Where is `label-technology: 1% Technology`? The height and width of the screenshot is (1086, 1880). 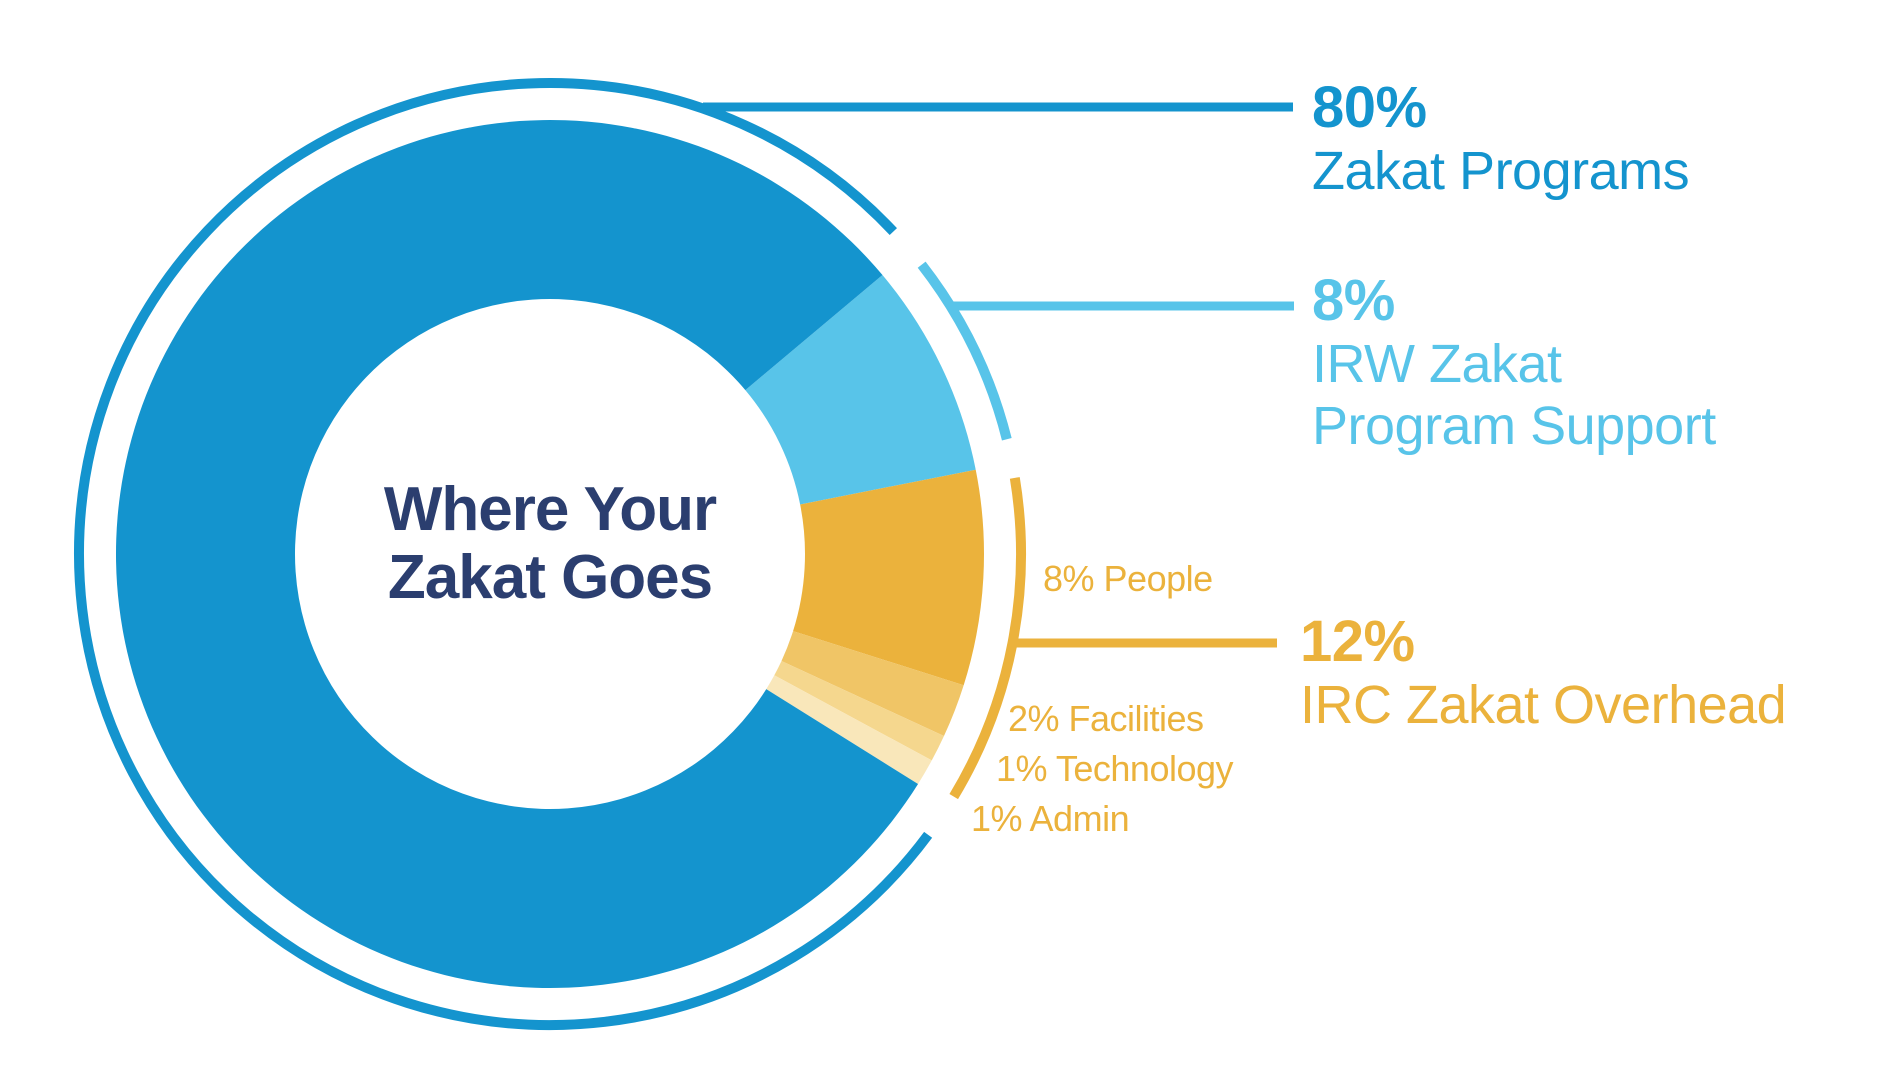 label-technology: 1% Technology is located at coordinates (1115, 768).